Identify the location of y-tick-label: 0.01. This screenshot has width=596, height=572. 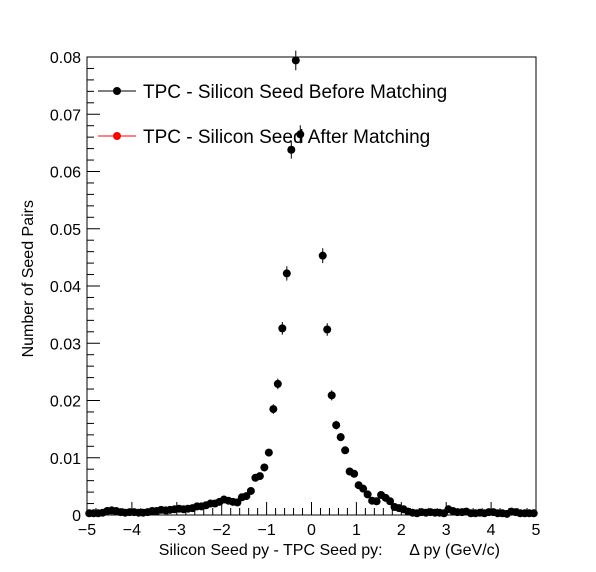
(65, 459).